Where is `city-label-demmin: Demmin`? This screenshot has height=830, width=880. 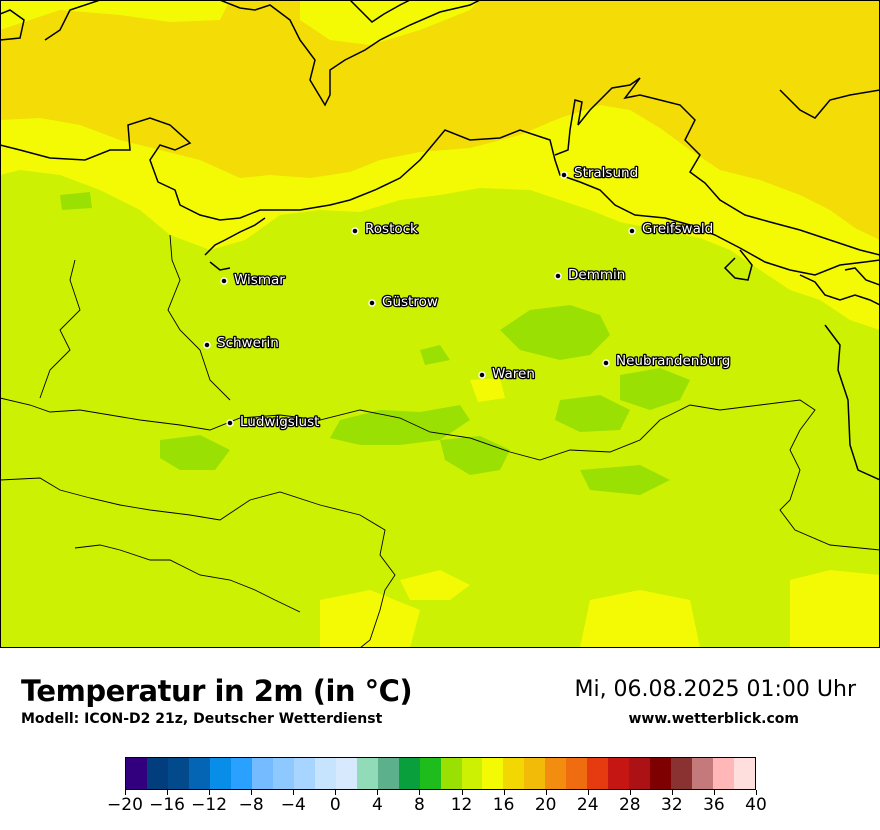
city-label-demmin: Demmin is located at coordinates (596, 275).